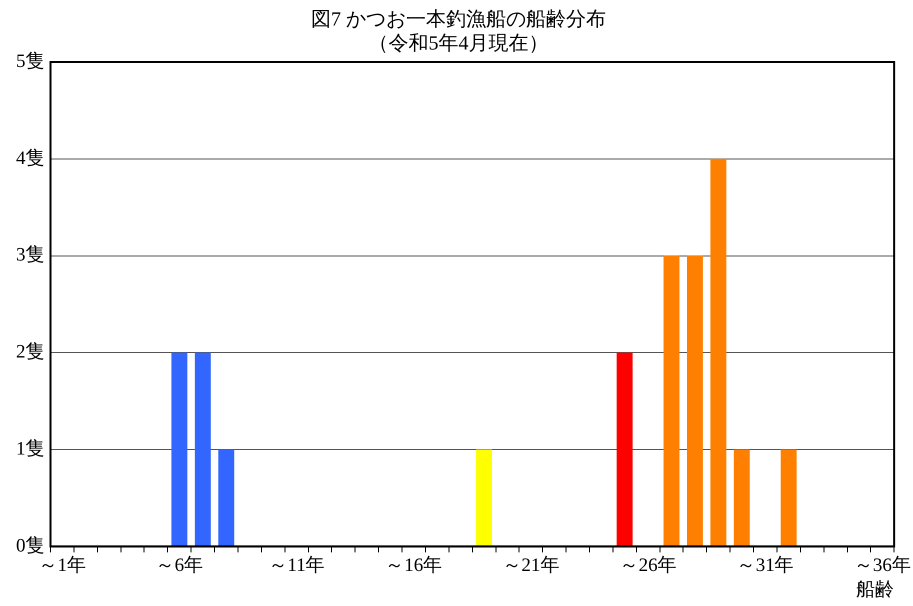  What do you see at coordinates (458, 19) in the screenshot?
I see `chart-title: 図7 かつお一本釣漁船の船齢分布` at bounding box center [458, 19].